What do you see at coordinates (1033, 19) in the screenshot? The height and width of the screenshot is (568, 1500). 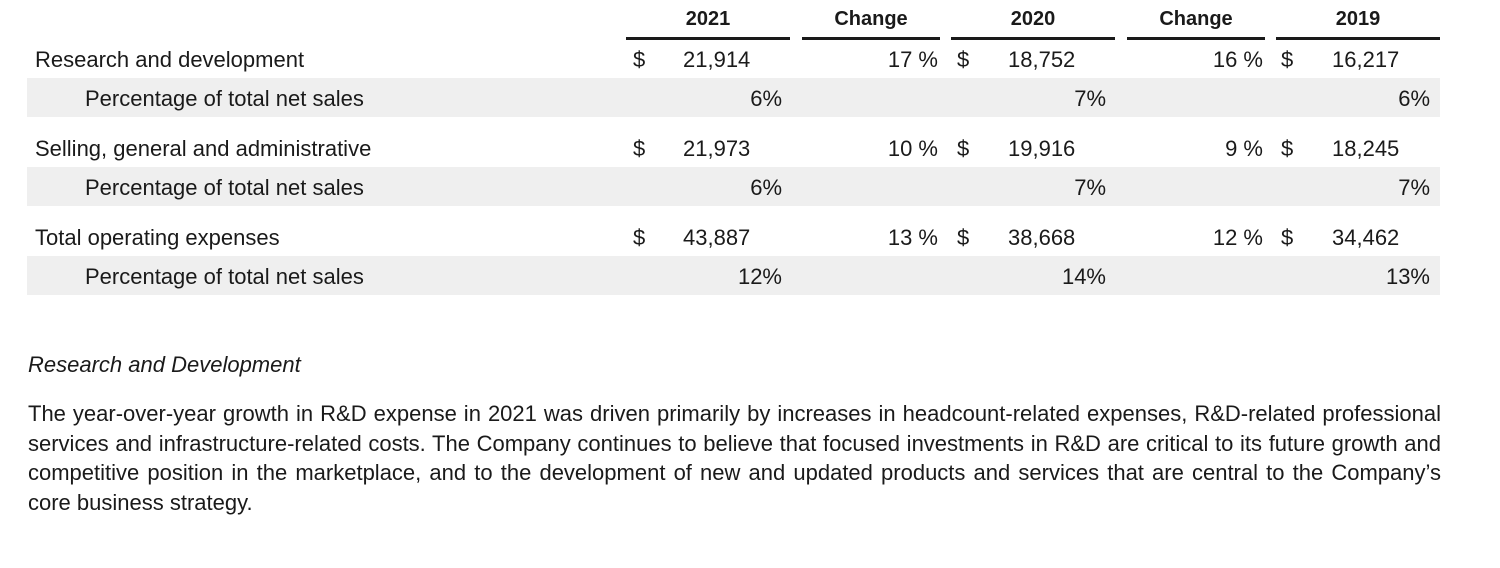 I see `header-2020: 2020` at bounding box center [1033, 19].